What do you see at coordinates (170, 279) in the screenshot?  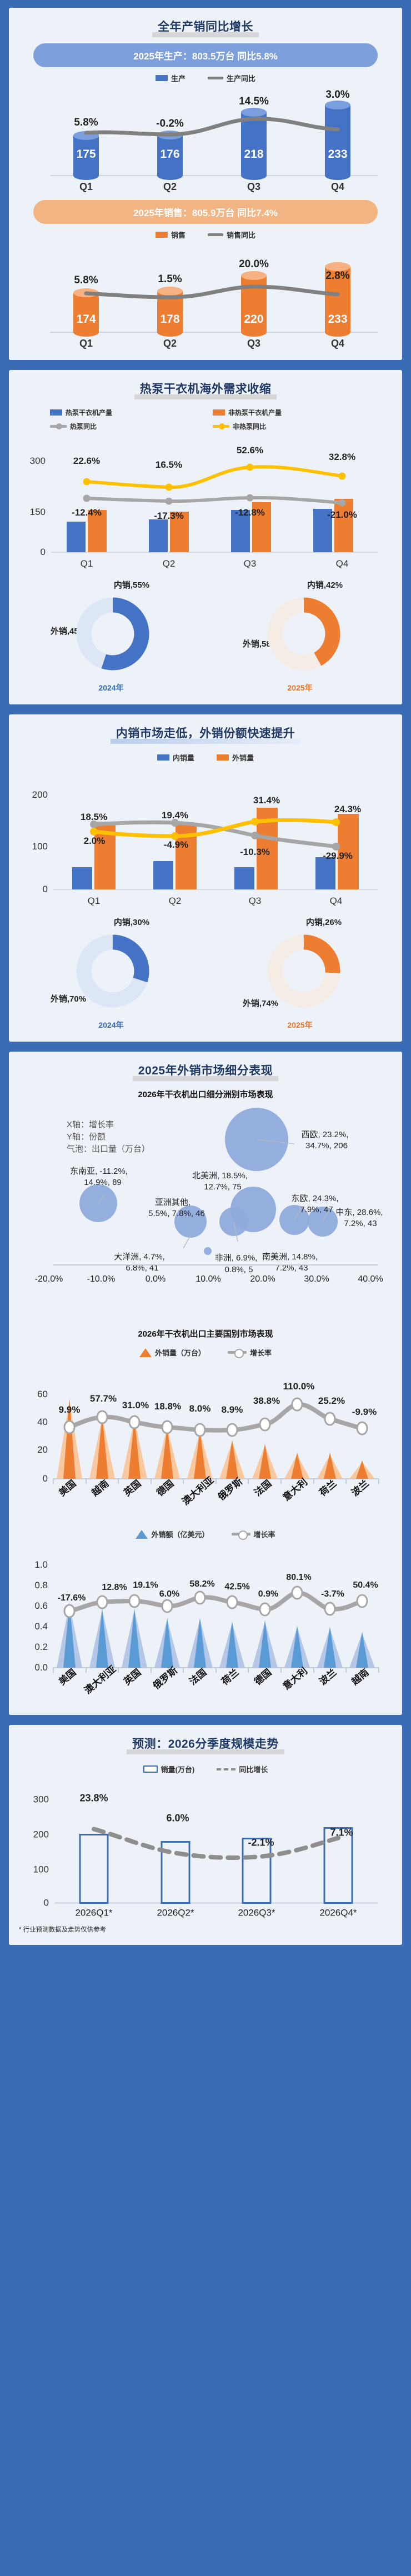 I see `svg-text: 1.5%` at bounding box center [170, 279].